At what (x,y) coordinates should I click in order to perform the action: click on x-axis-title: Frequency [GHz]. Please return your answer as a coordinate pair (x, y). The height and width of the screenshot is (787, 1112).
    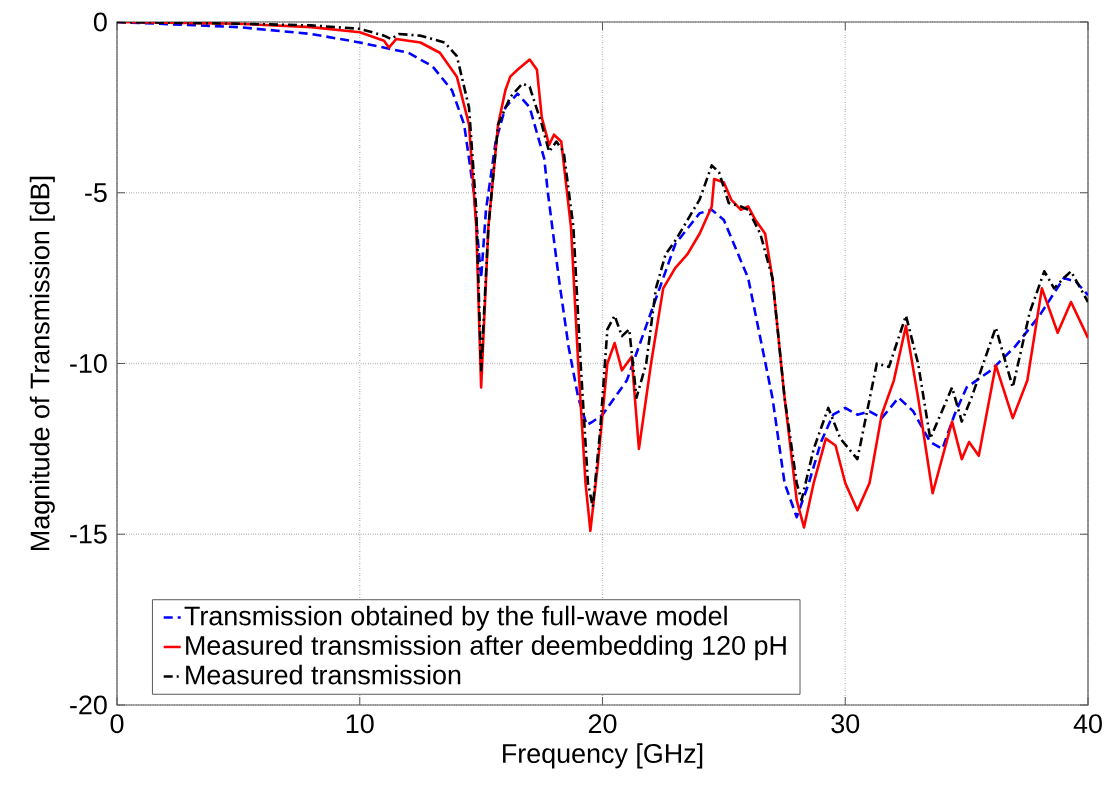
    Looking at the image, I should click on (603, 756).